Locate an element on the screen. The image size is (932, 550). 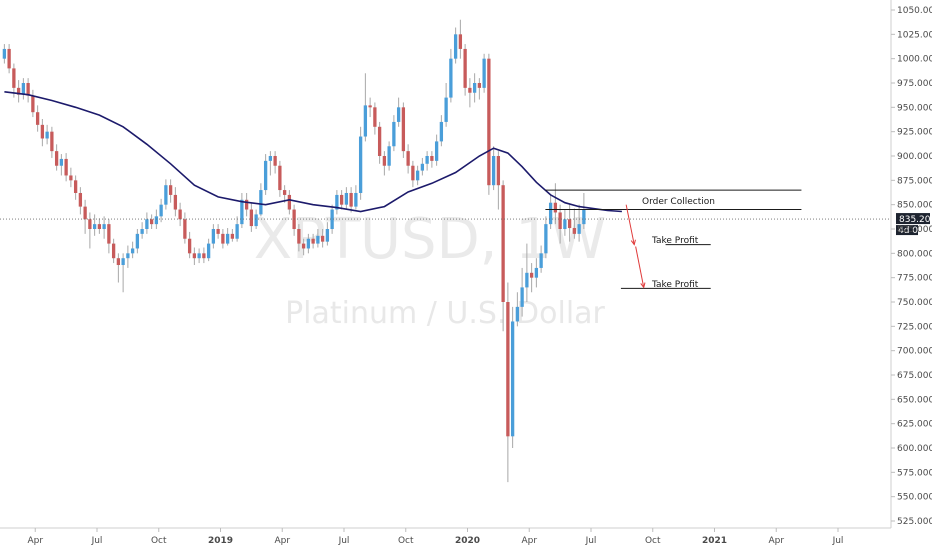
y-tick-label: 950.000 is located at coordinates (914, 108).